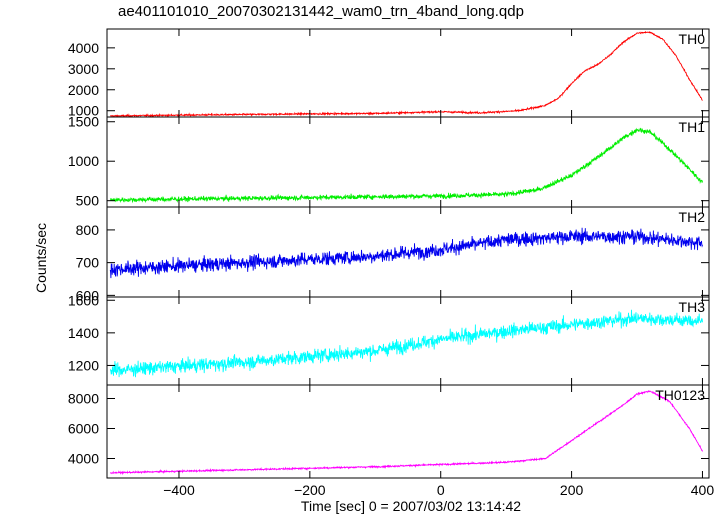 Image resolution: width=723 pixels, height=516 pixels. What do you see at coordinates (41, 258) in the screenshot?
I see `y-axis-label: Counts/sec` at bounding box center [41, 258].